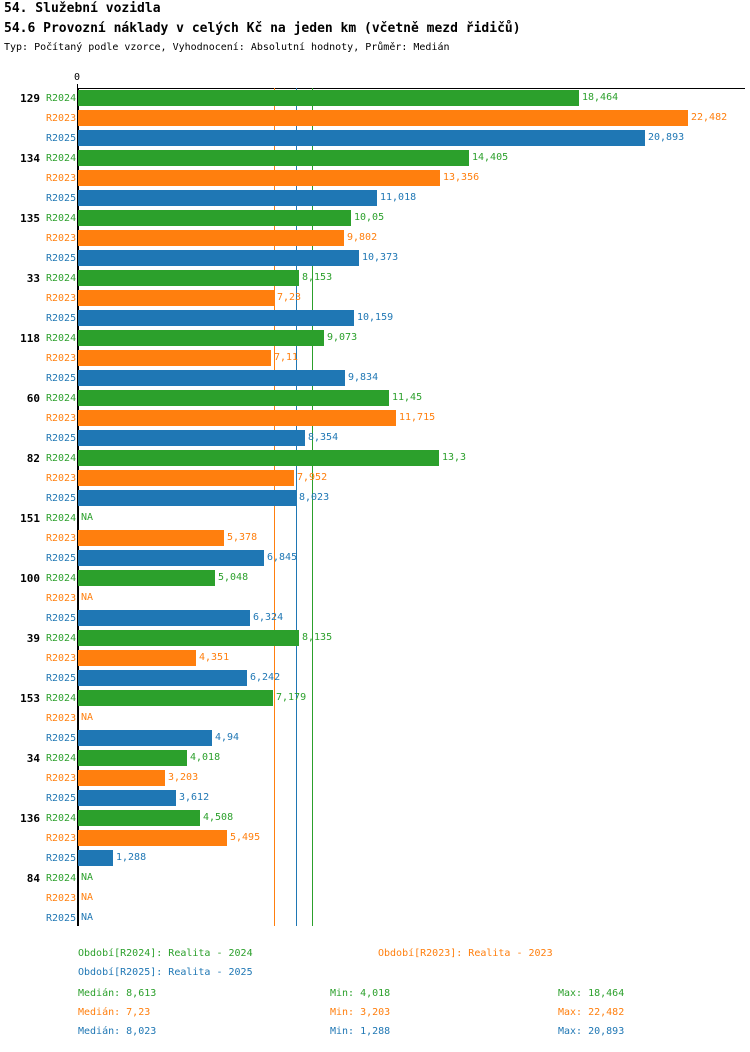 This screenshot has height=1052, width=750. What do you see at coordinates (361, 138) in the screenshot?
I see `bar-129-r2025` at bounding box center [361, 138].